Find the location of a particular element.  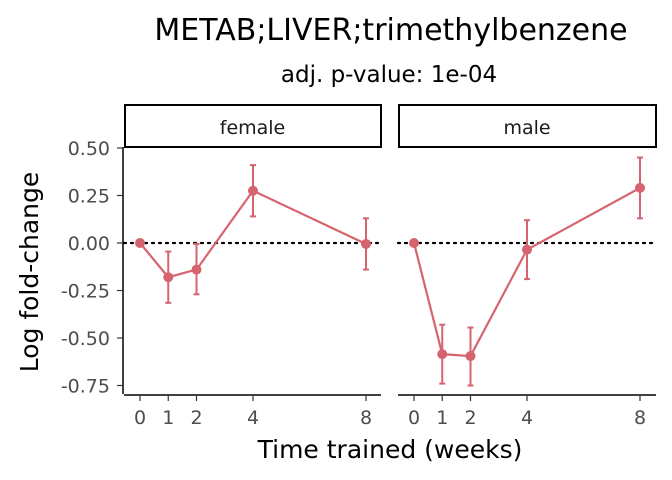

x-axis-title: Time trained (weeks) is located at coordinates (390, 449).